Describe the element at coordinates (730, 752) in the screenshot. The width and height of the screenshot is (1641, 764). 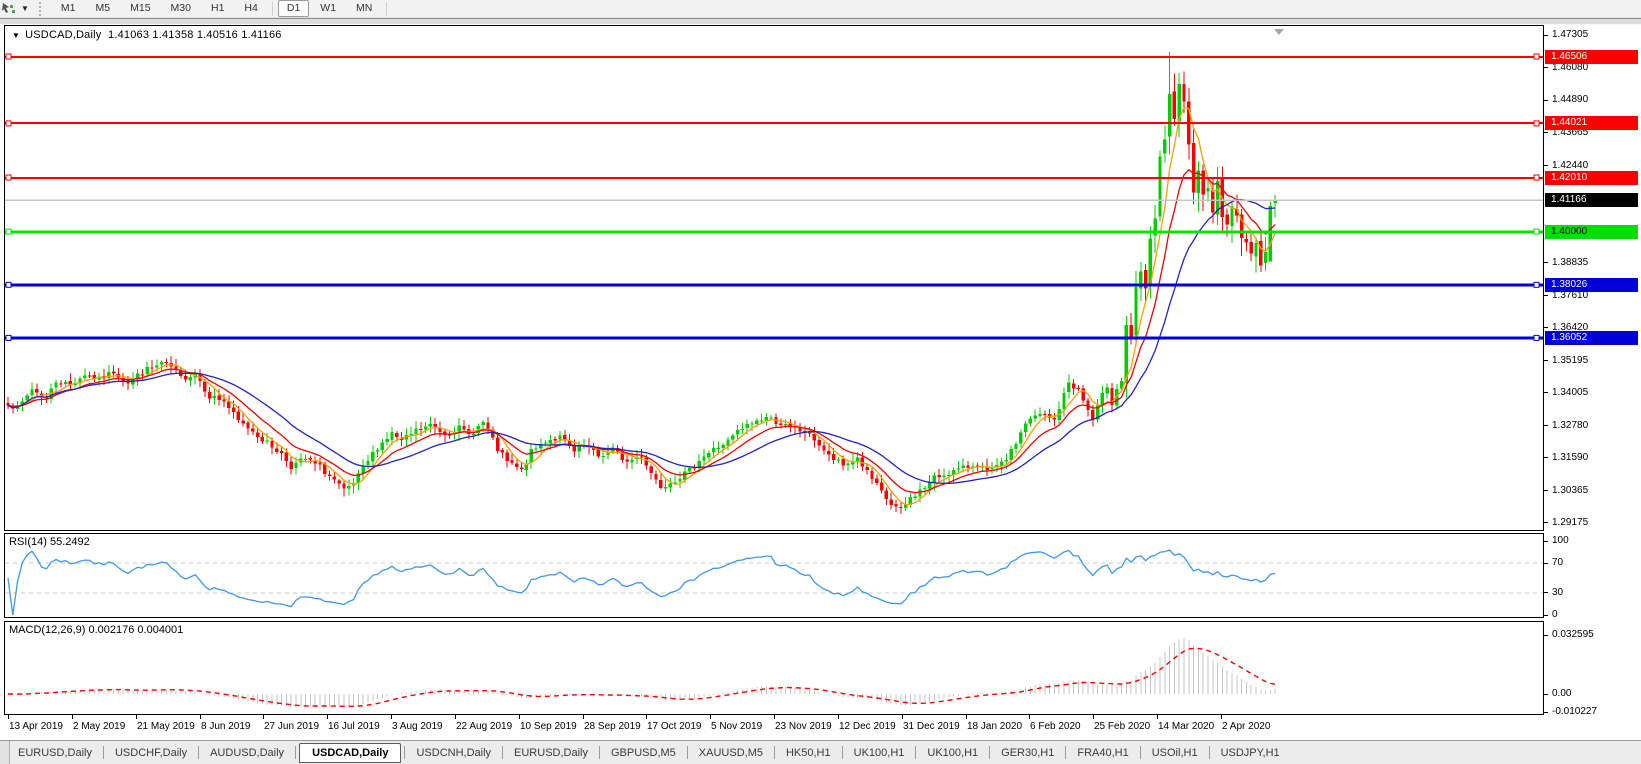
I see `tab-xauusd-m5: XAUUSD,M5` at that location.